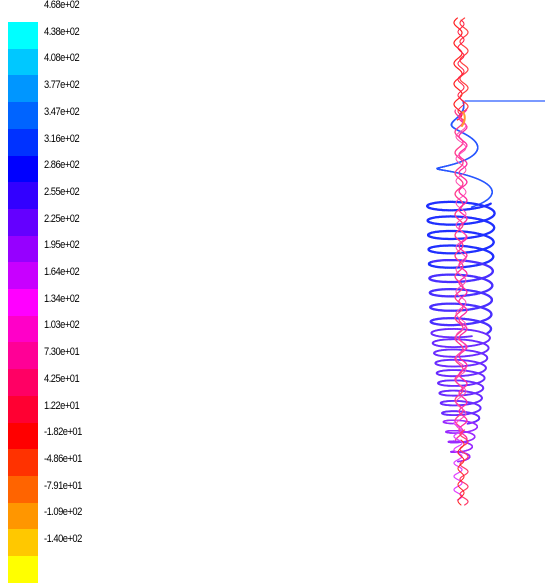 The width and height of the screenshot is (545, 583). What do you see at coordinates (61, 299) in the screenshot?
I see `colorbar-tick-label: 1.34e+02` at bounding box center [61, 299].